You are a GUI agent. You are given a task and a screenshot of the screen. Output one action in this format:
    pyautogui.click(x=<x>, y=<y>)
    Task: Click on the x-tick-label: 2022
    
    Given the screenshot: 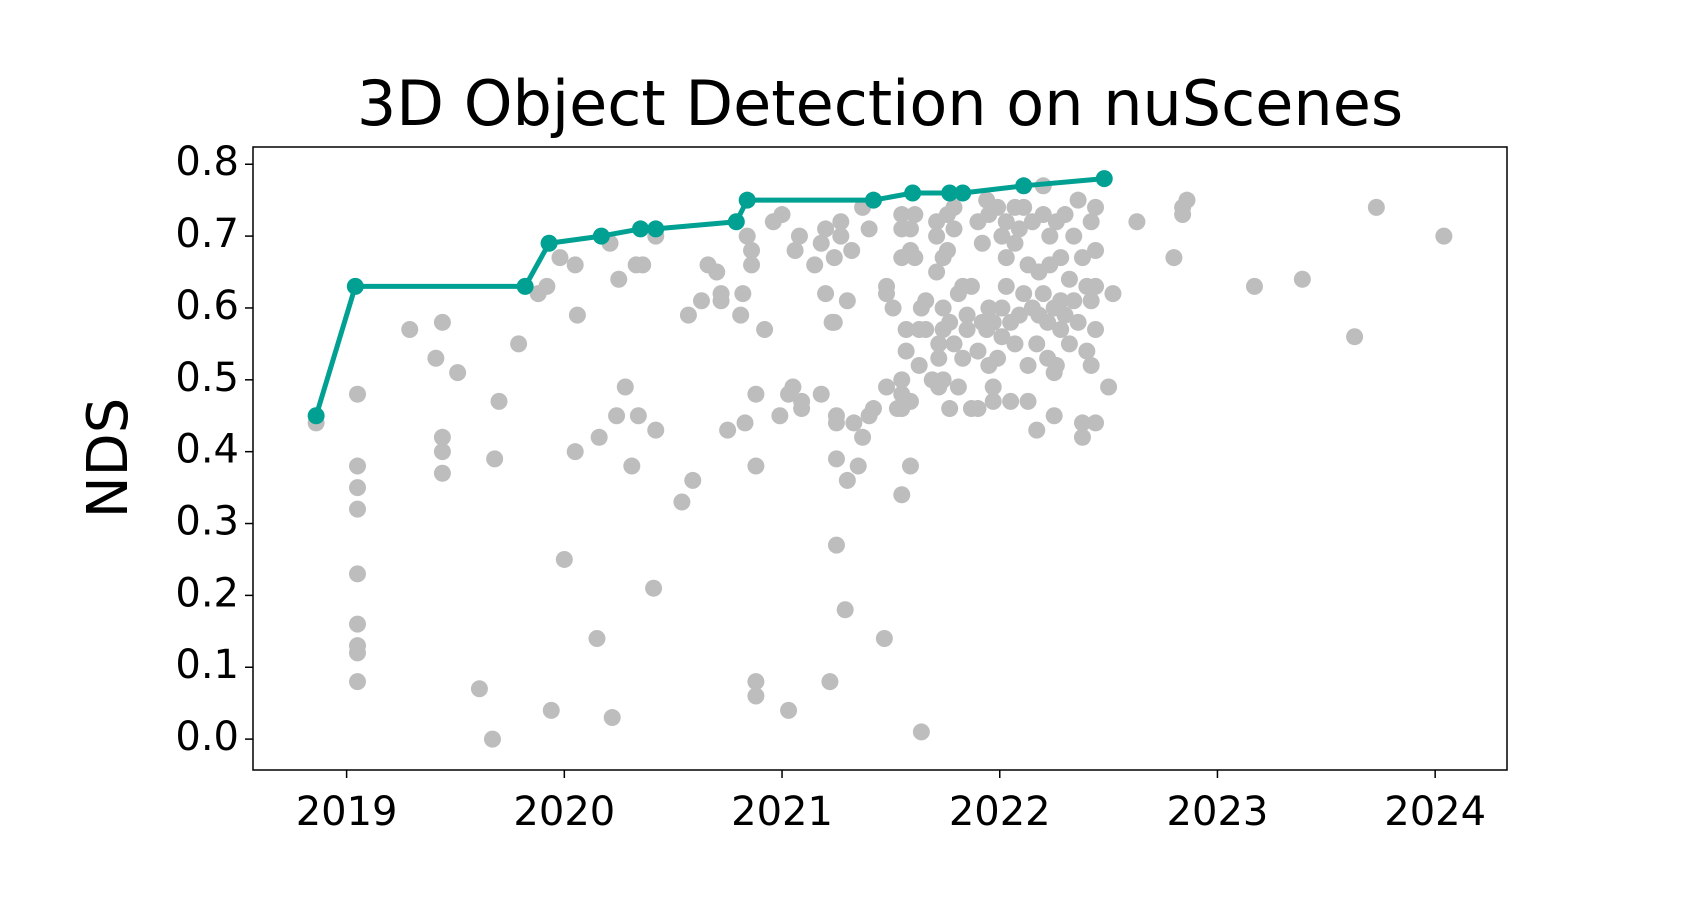 What is the action you would take?
    pyautogui.click(x=1000, y=812)
    